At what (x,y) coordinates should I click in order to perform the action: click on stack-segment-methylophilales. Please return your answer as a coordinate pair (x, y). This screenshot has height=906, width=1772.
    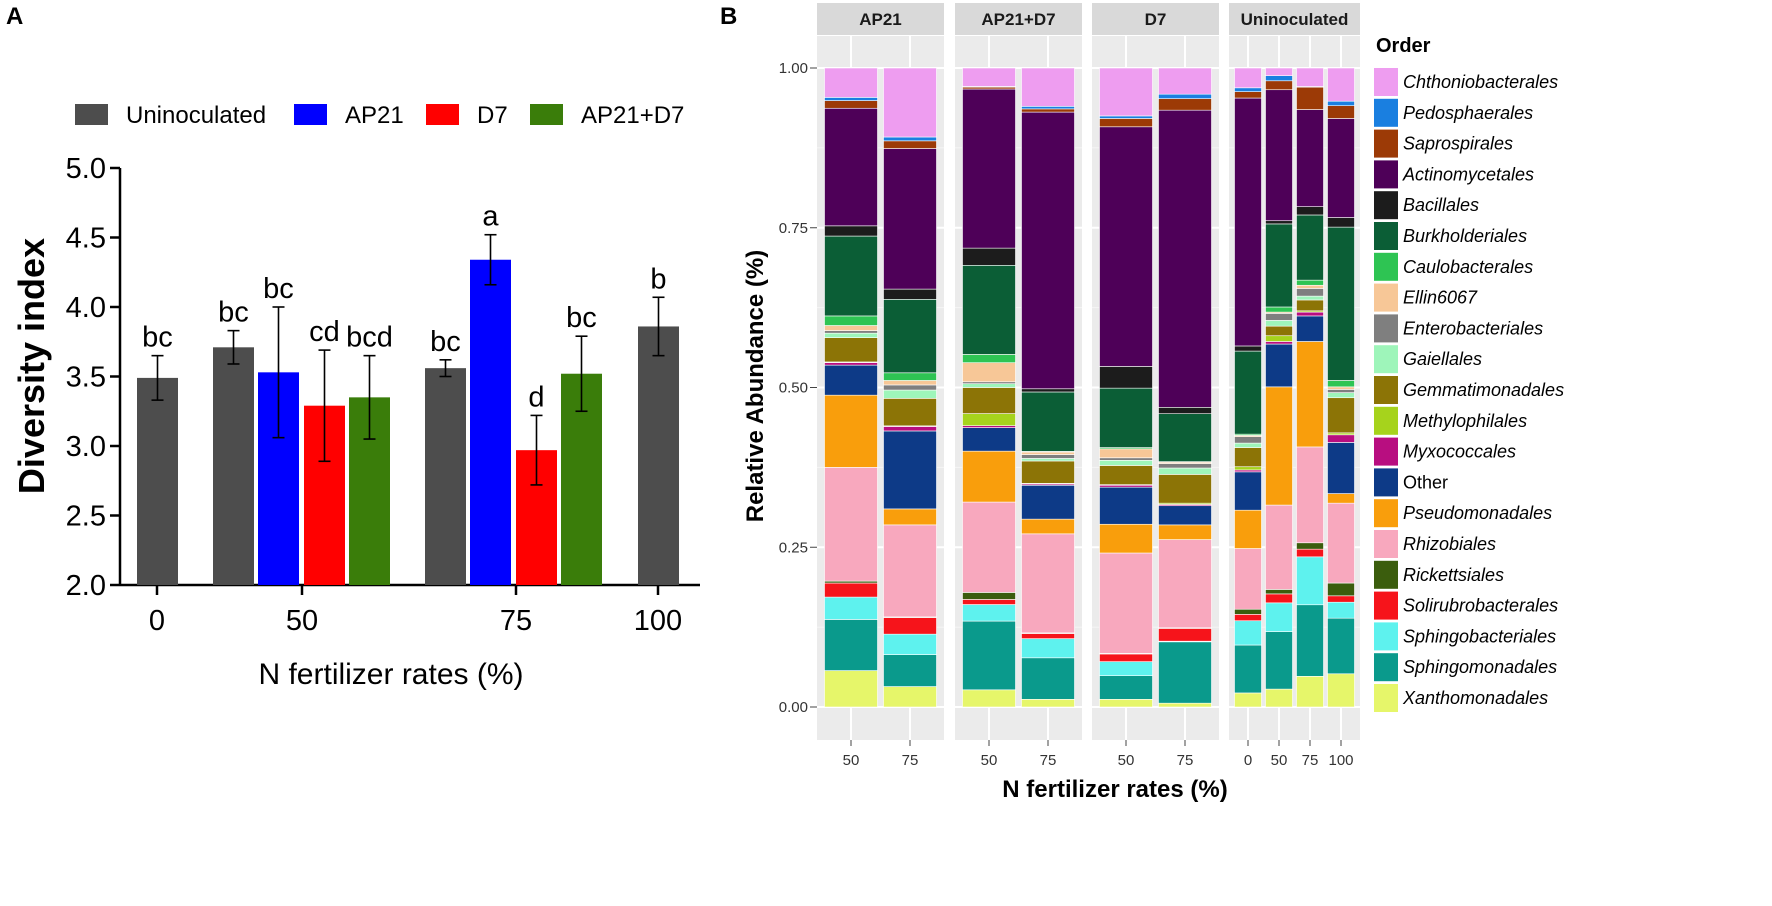
    Looking at the image, I should click on (1248, 468).